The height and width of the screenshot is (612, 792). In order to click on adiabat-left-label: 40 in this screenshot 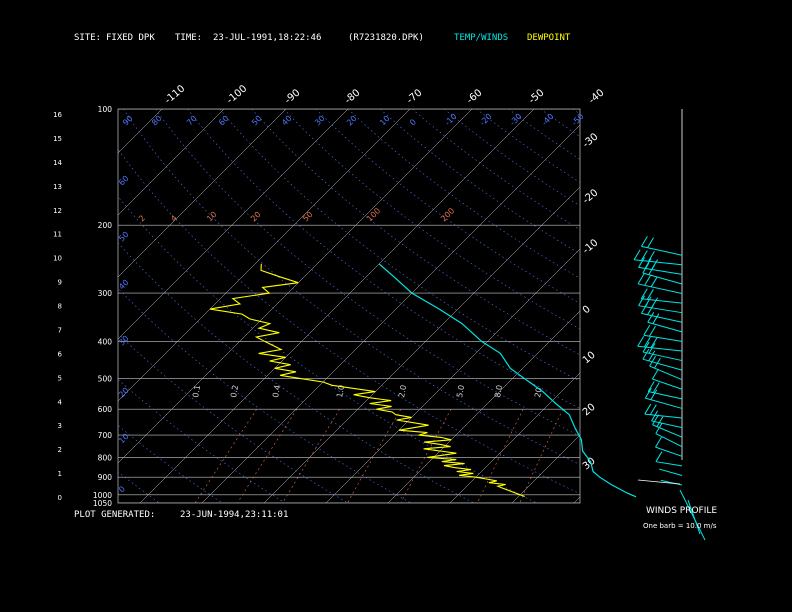, I will do `click(124, 285)`.